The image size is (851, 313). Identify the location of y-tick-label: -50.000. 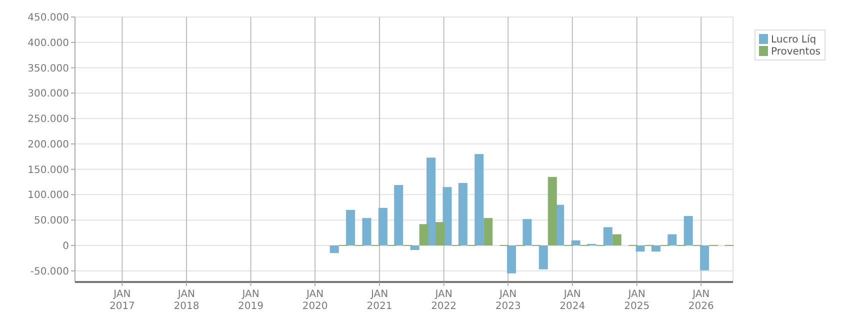
(49, 272).